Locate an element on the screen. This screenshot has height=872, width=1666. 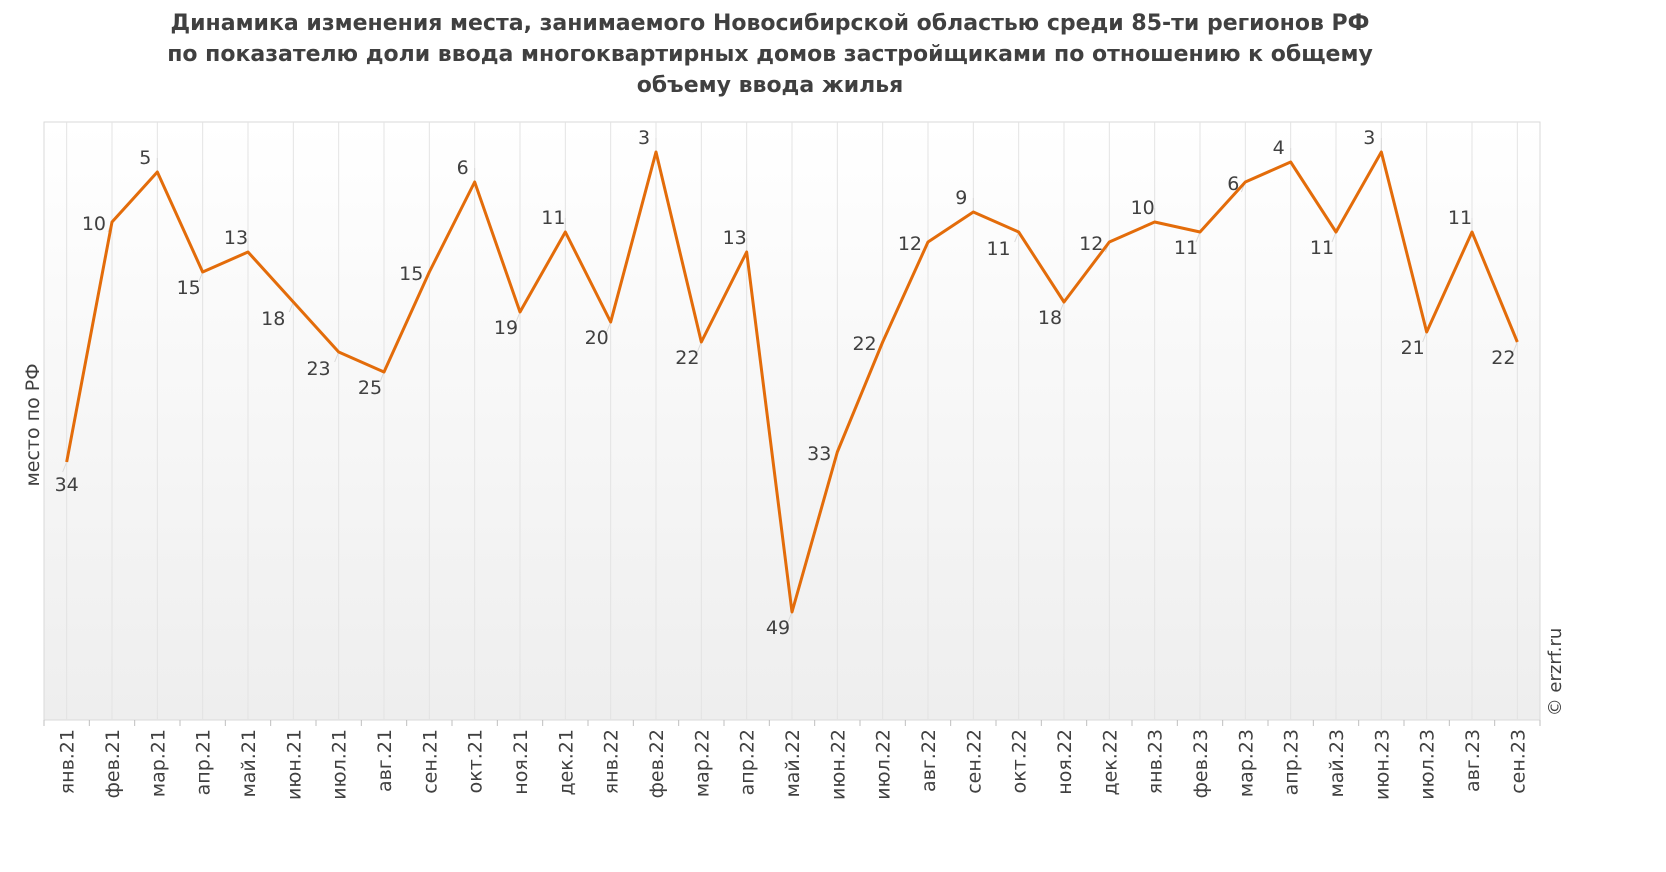
data-label: 25 is located at coordinates (370, 388).